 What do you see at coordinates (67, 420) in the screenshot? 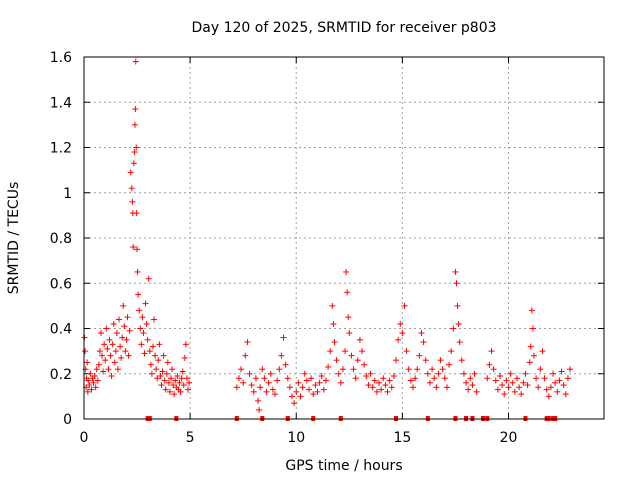
I see `y-tick-label: 0` at bounding box center [67, 420].